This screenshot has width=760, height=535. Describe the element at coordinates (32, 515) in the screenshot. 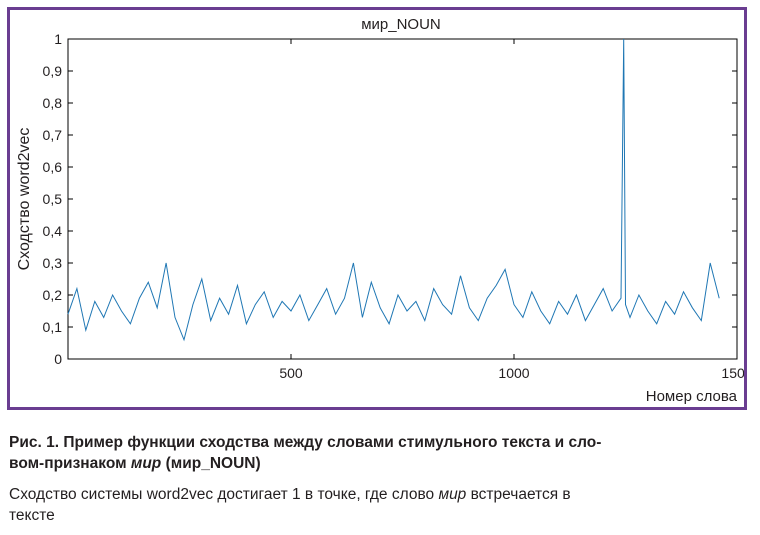

I see `caption-body-line: тексте` at that location.